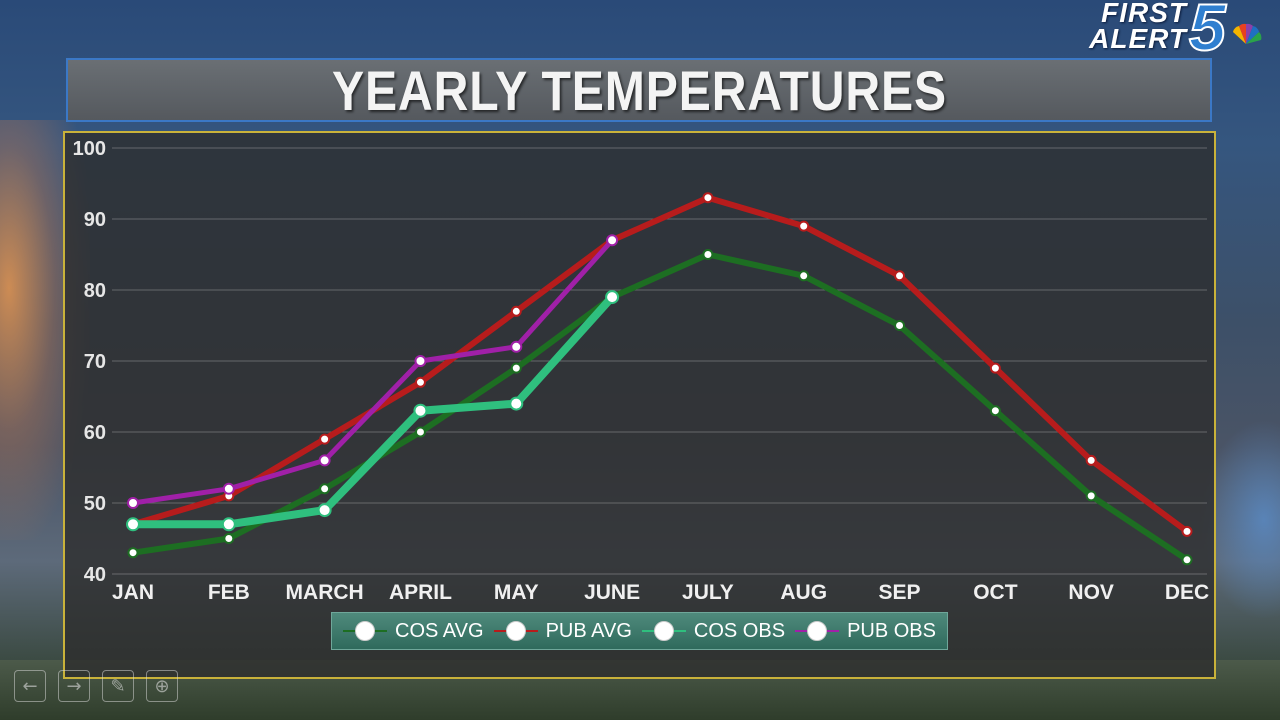 This screenshot has width=1280, height=720. I want to click on series-line-cos-obs, so click(373, 411).